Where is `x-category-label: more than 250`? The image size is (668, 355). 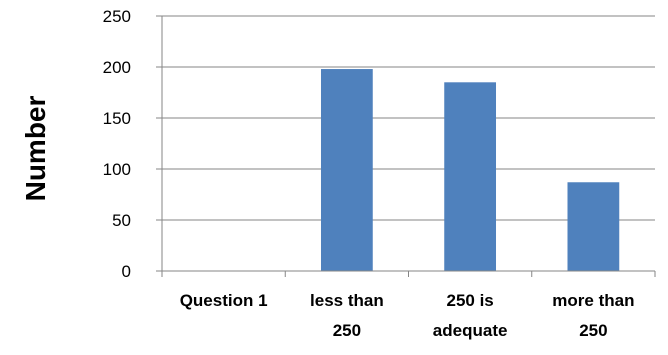 x-category-label: more than 250 is located at coordinates (593, 315).